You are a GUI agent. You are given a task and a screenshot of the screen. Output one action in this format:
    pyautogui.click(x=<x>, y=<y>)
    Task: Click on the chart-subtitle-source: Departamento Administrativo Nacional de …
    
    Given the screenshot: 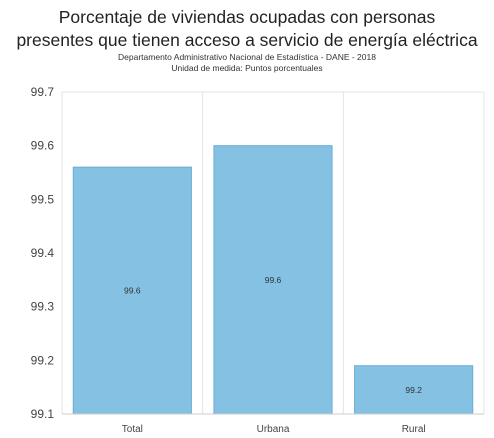 What is the action you would take?
    pyautogui.click(x=247, y=57)
    